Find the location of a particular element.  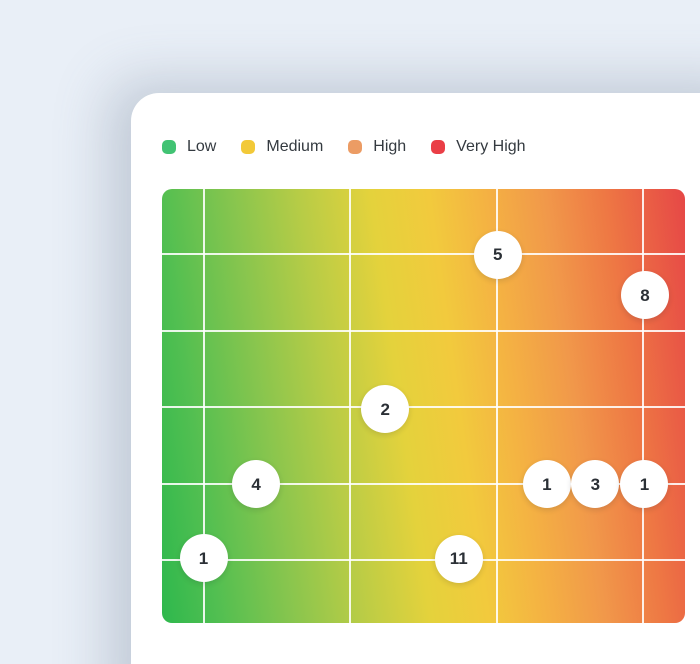

data-point-value: 3 is located at coordinates (595, 484).